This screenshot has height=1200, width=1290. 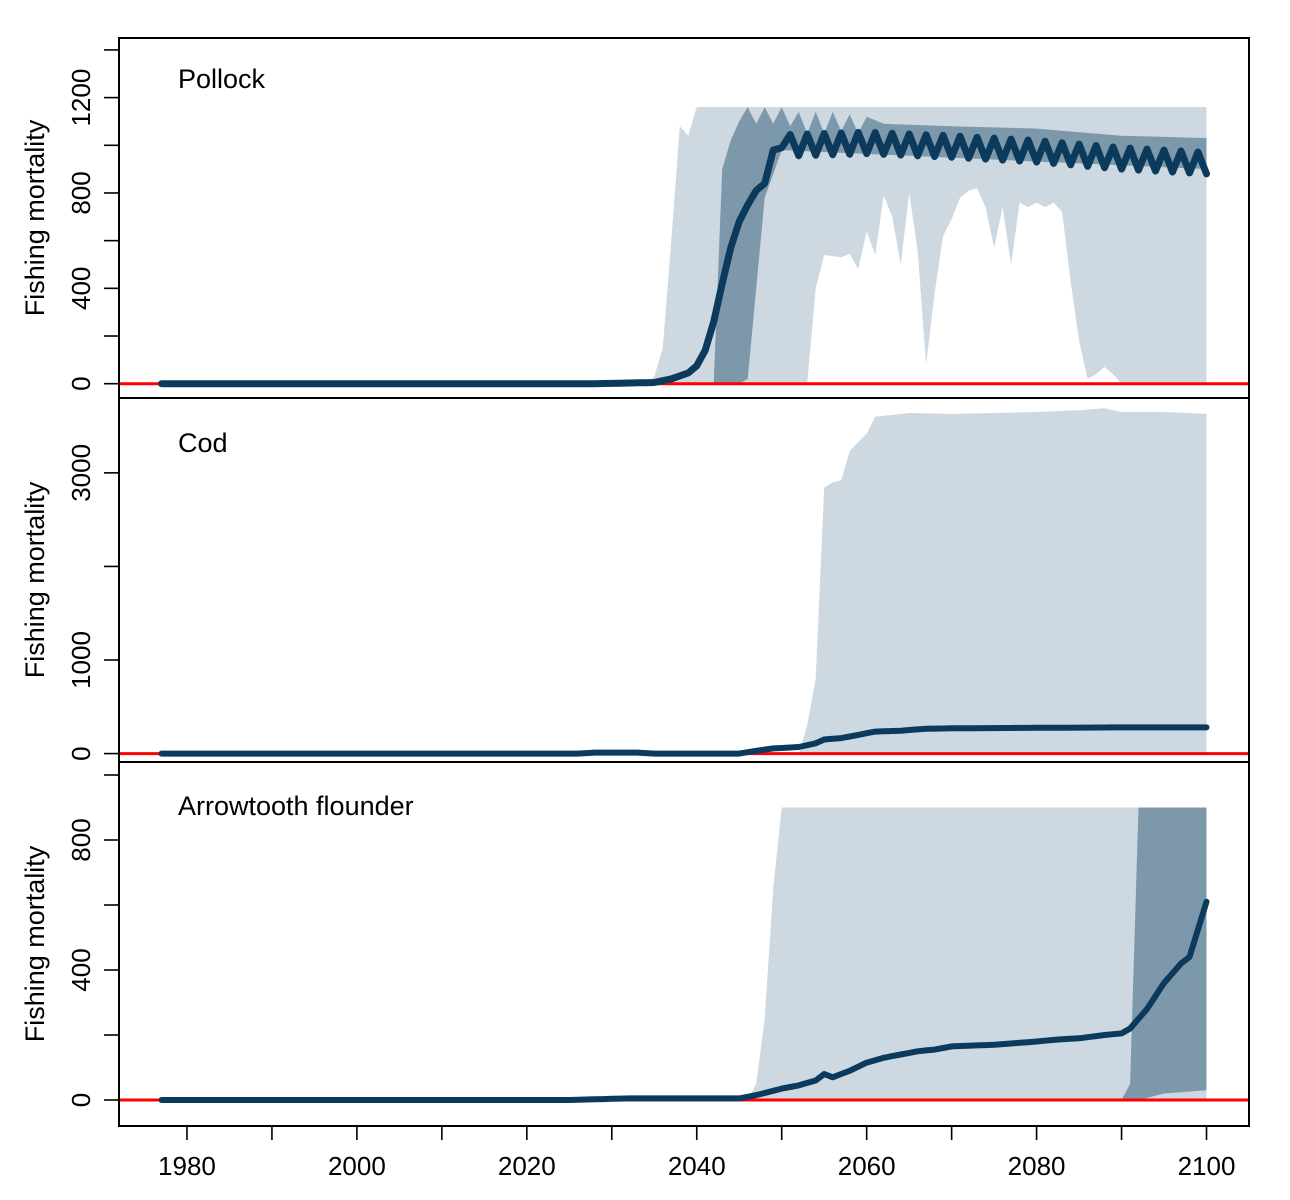 I want to click on y-tick-label-arrowtooth-flounder-1: 400, so click(x=81, y=969).